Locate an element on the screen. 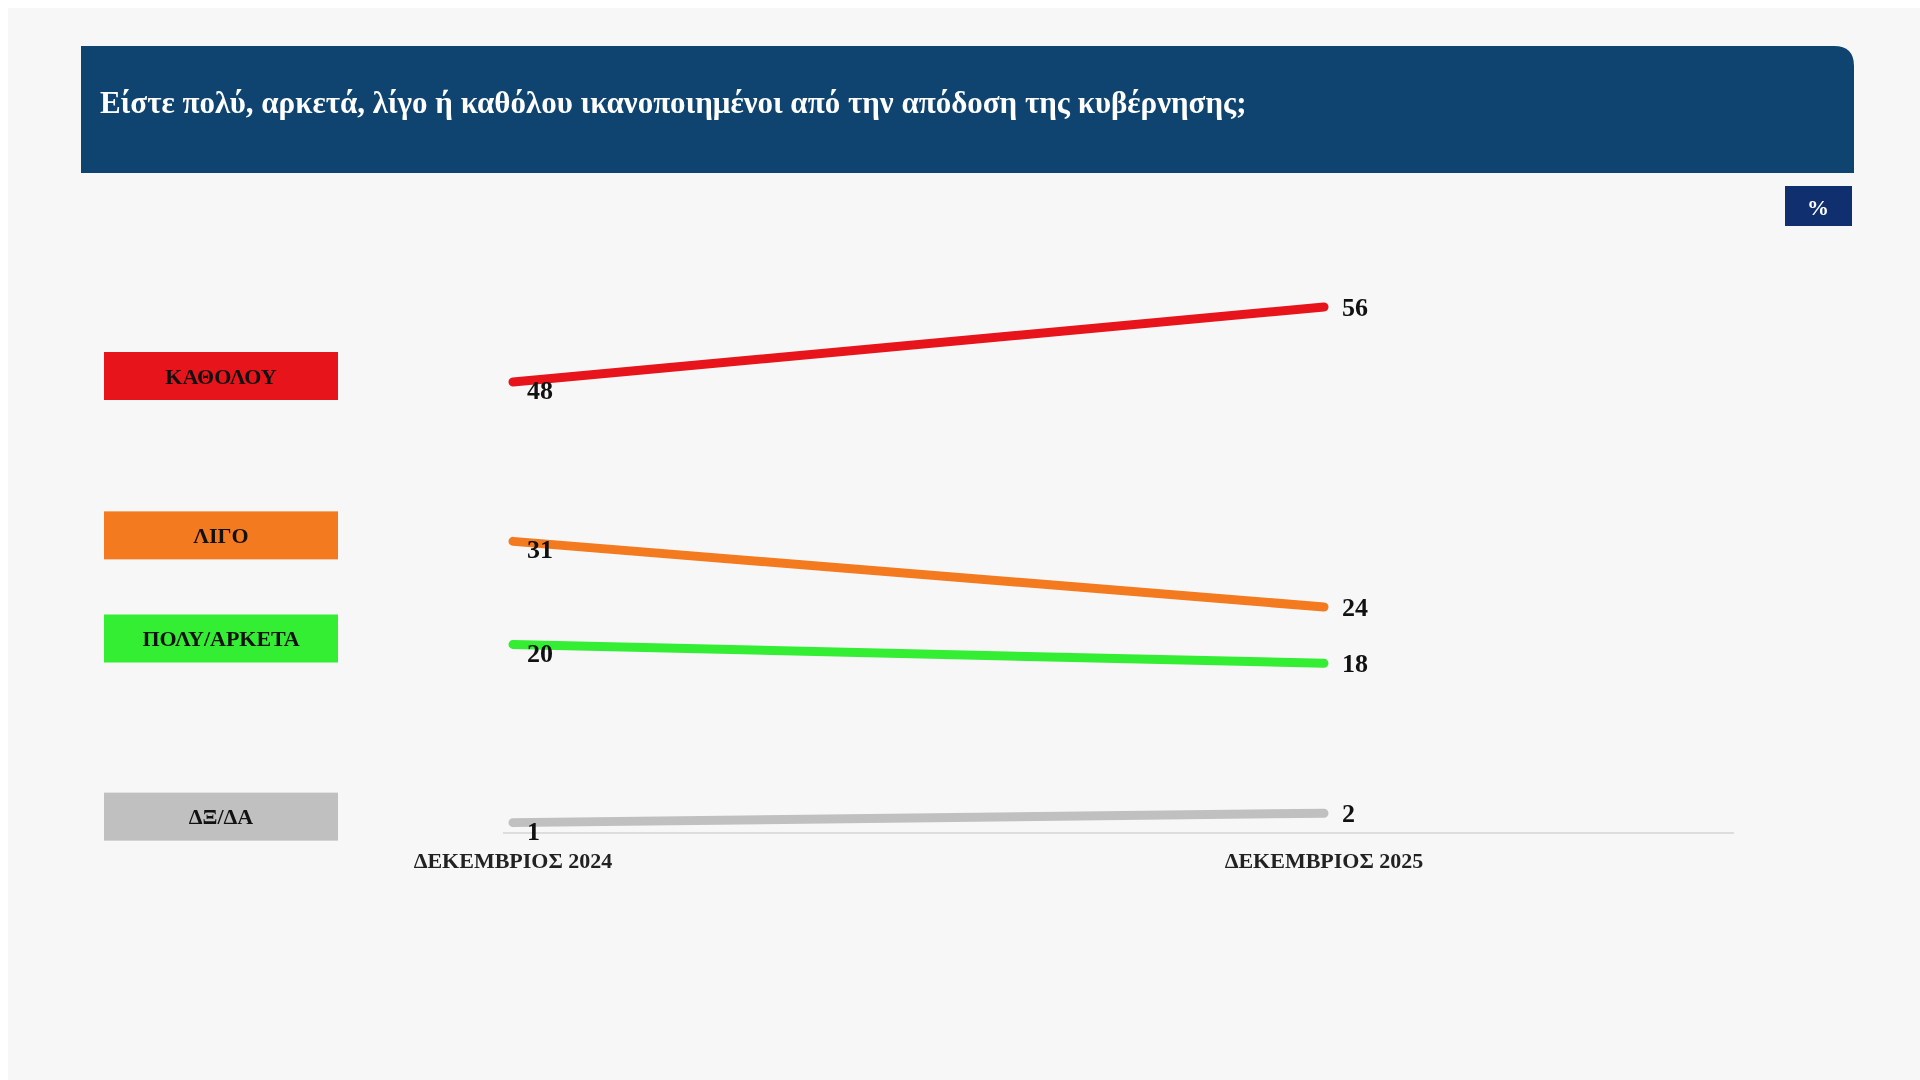 This screenshot has height=1080, width=1920. text: ΔΞ/ΔΑ is located at coordinates (221, 817).